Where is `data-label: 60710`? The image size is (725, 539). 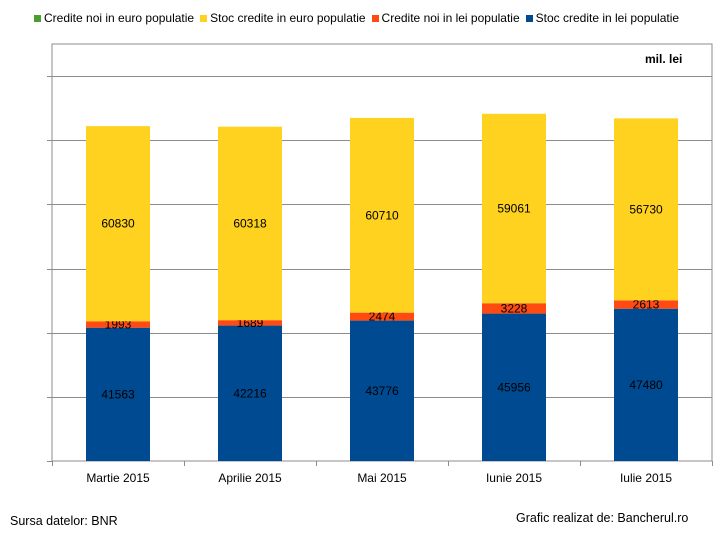
data-label: 60710 is located at coordinates (382, 215).